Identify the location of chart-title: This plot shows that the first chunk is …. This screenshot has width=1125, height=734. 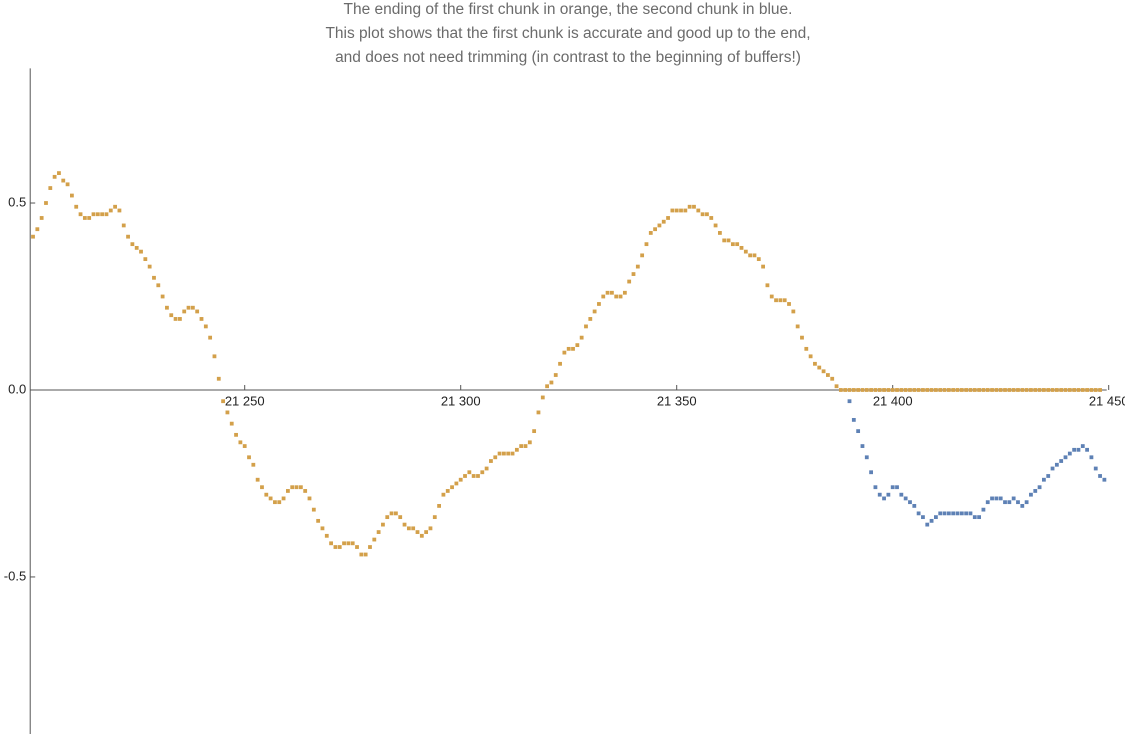
(567, 33).